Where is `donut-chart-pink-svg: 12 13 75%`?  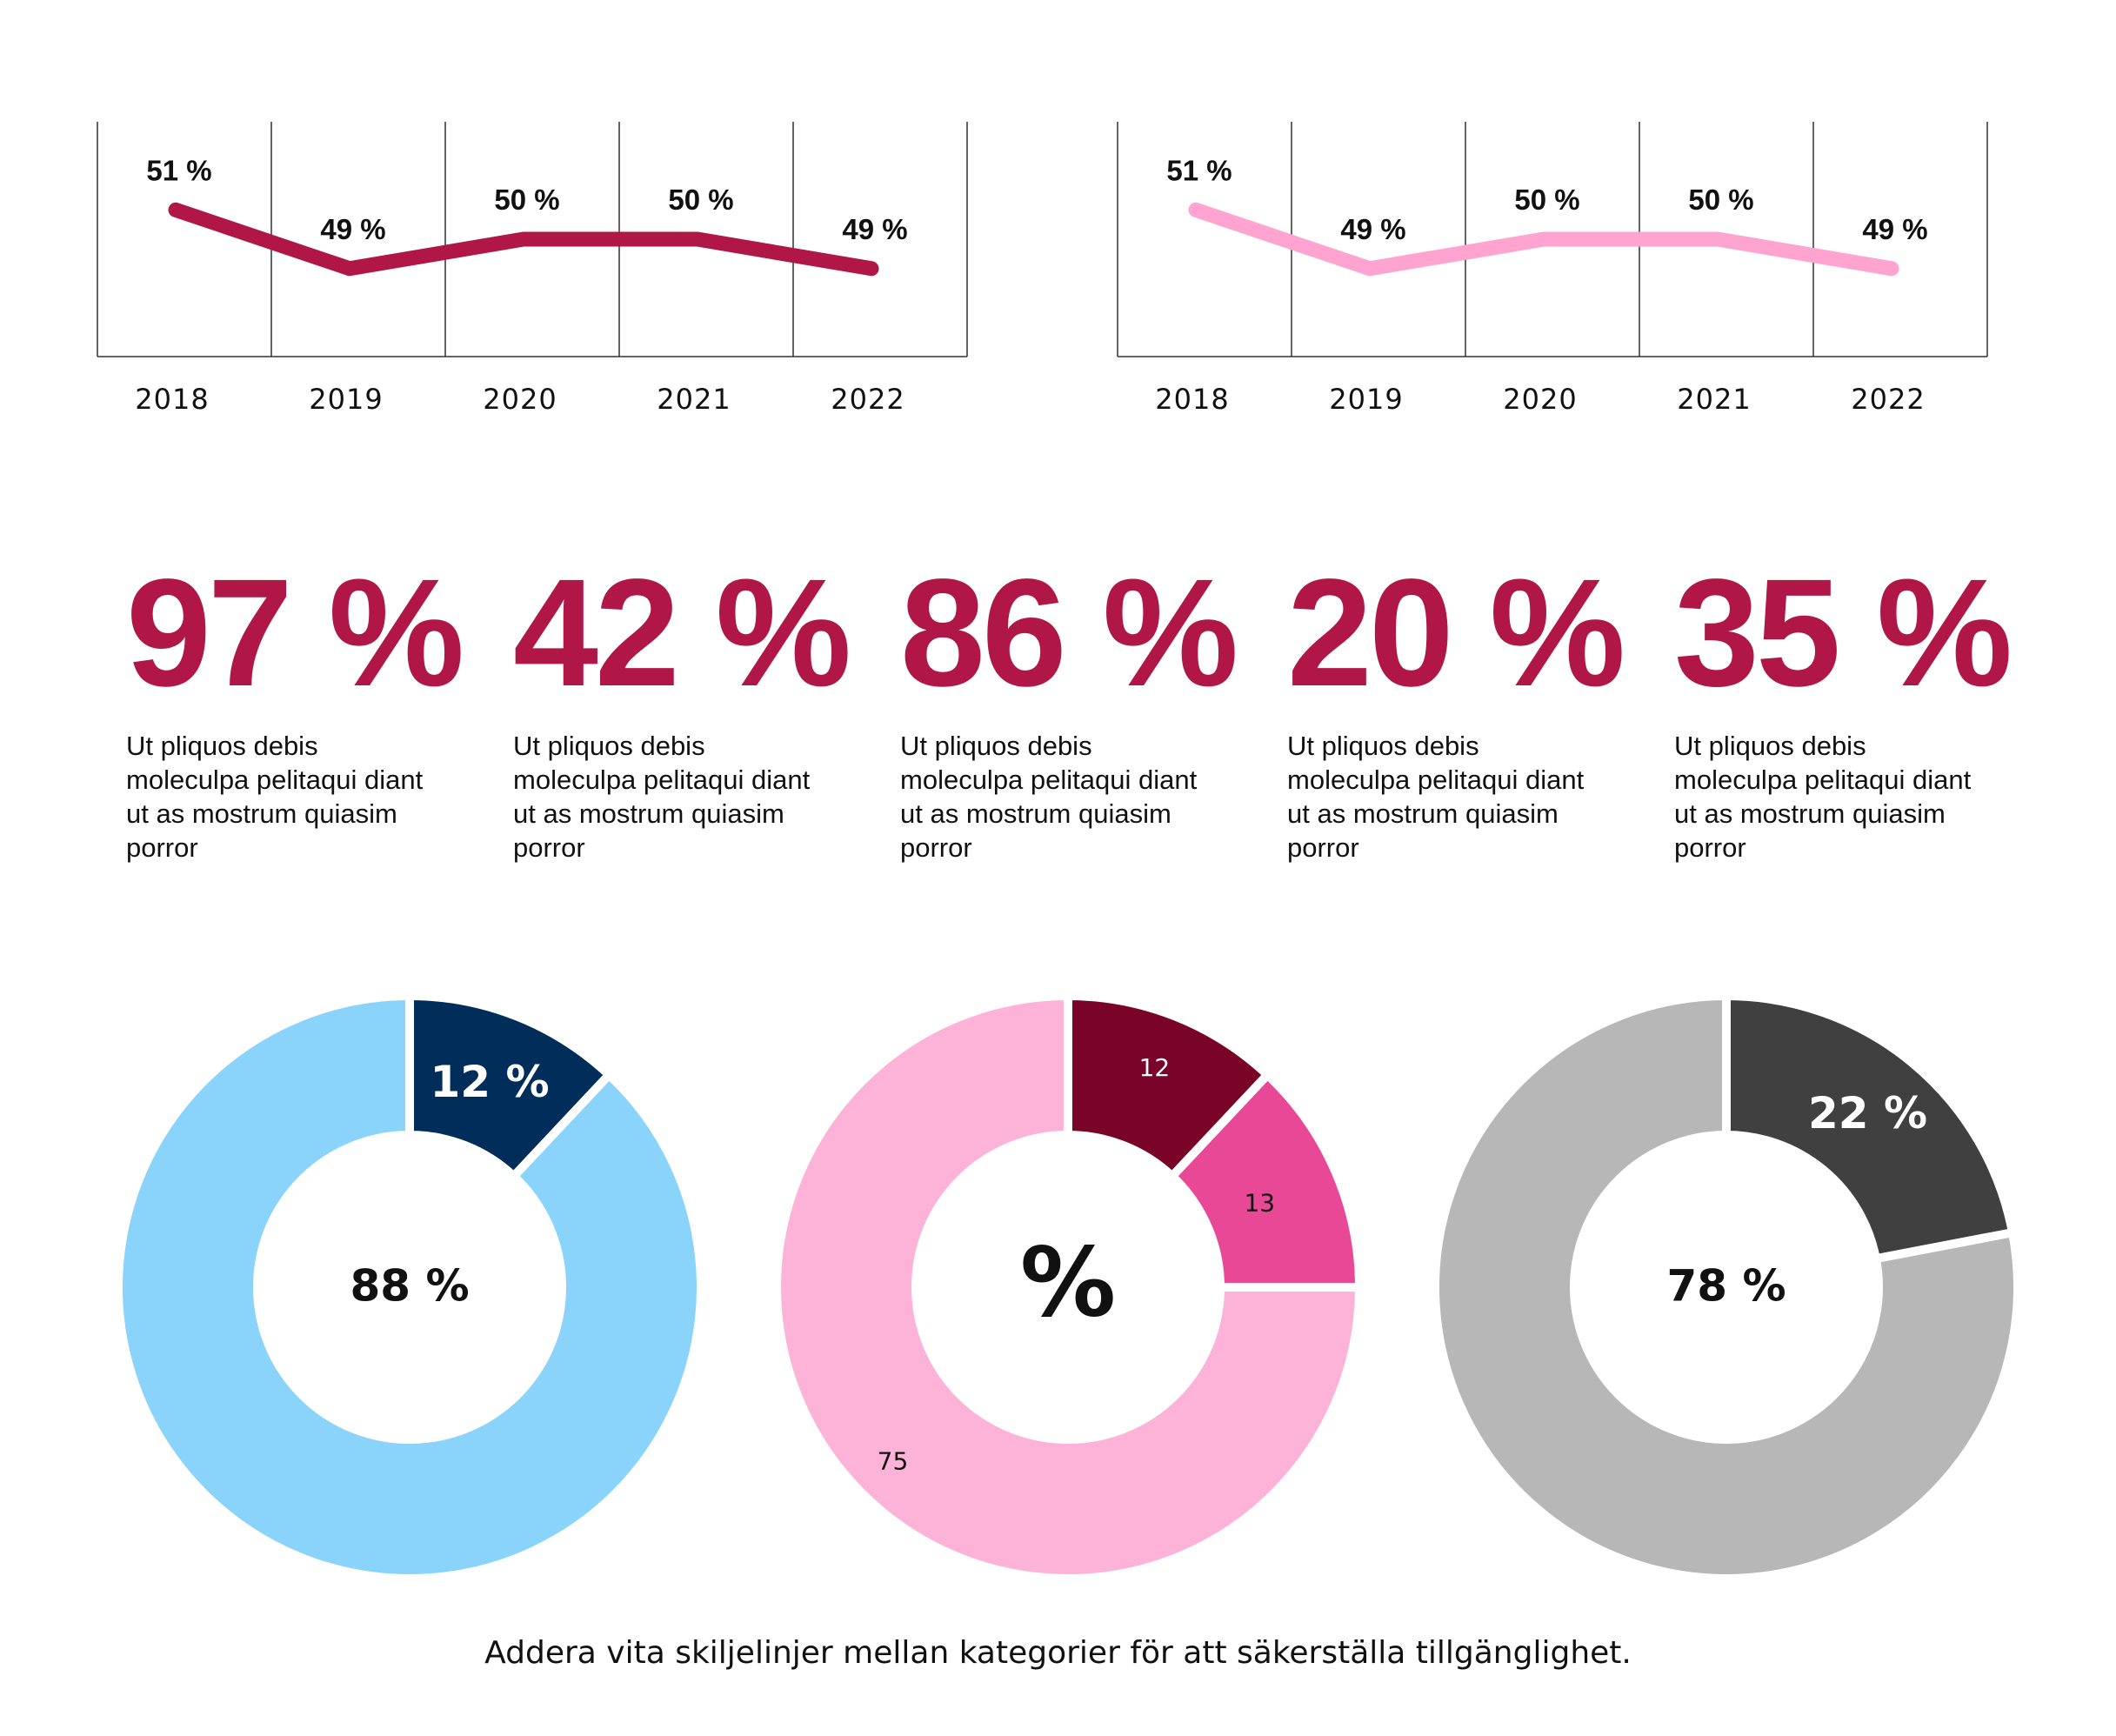
donut-chart-pink-svg: 12 13 75% is located at coordinates (1068, 1287).